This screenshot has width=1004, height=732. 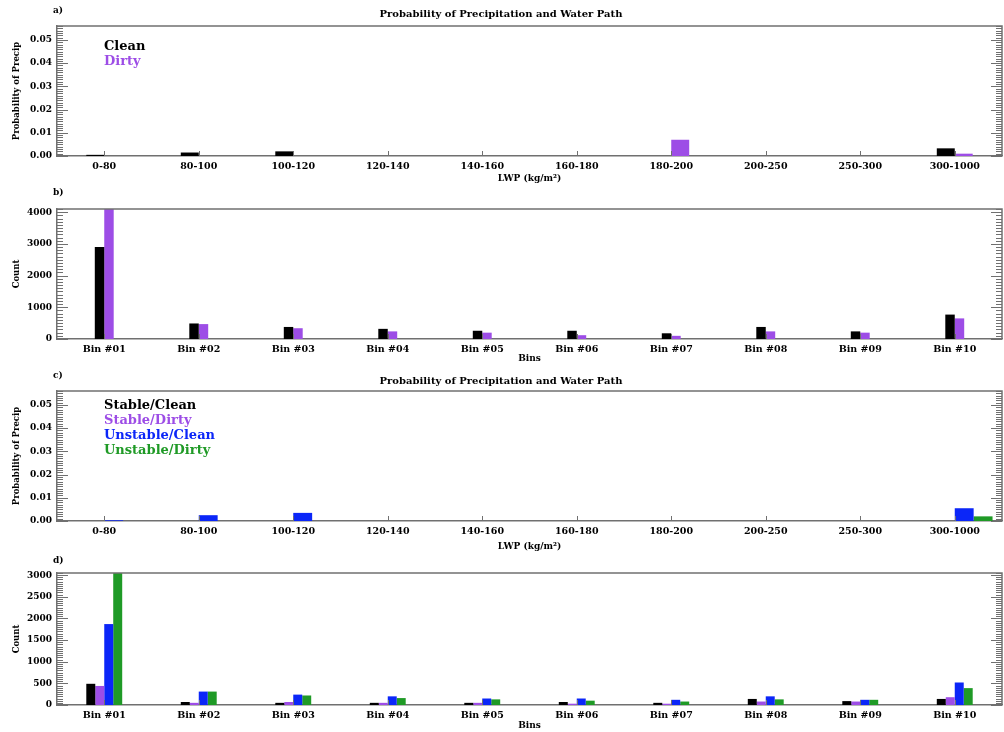 I want to click on text: c), so click(x=58, y=375).